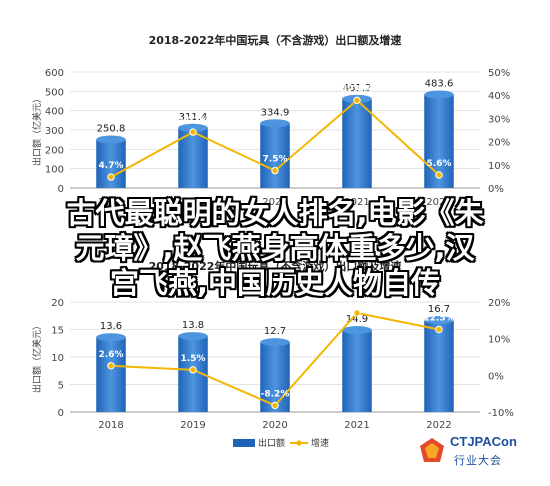  I want to click on bar-value-label: 461.2, so click(357, 88).